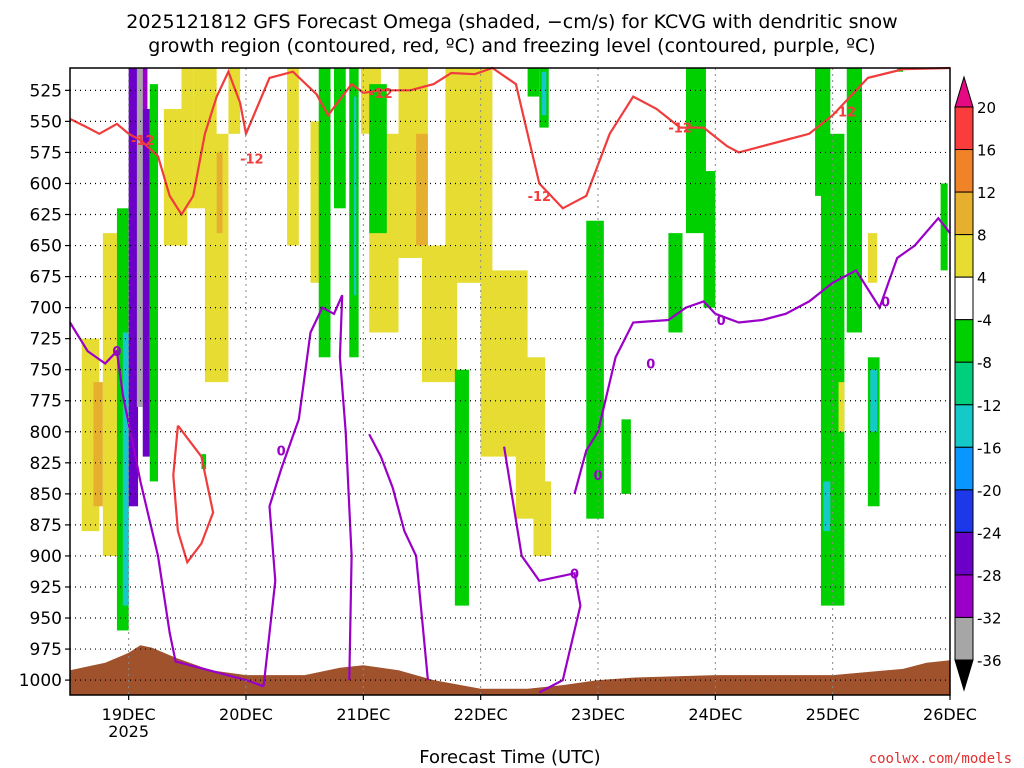  Describe the element at coordinates (128, 731) in the screenshot. I see `x-tick-sublabel: 2025` at that location.